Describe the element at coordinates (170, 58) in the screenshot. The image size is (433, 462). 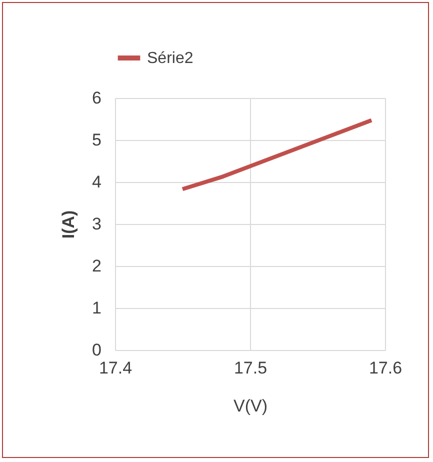
I see `legend-label: Série2` at that location.